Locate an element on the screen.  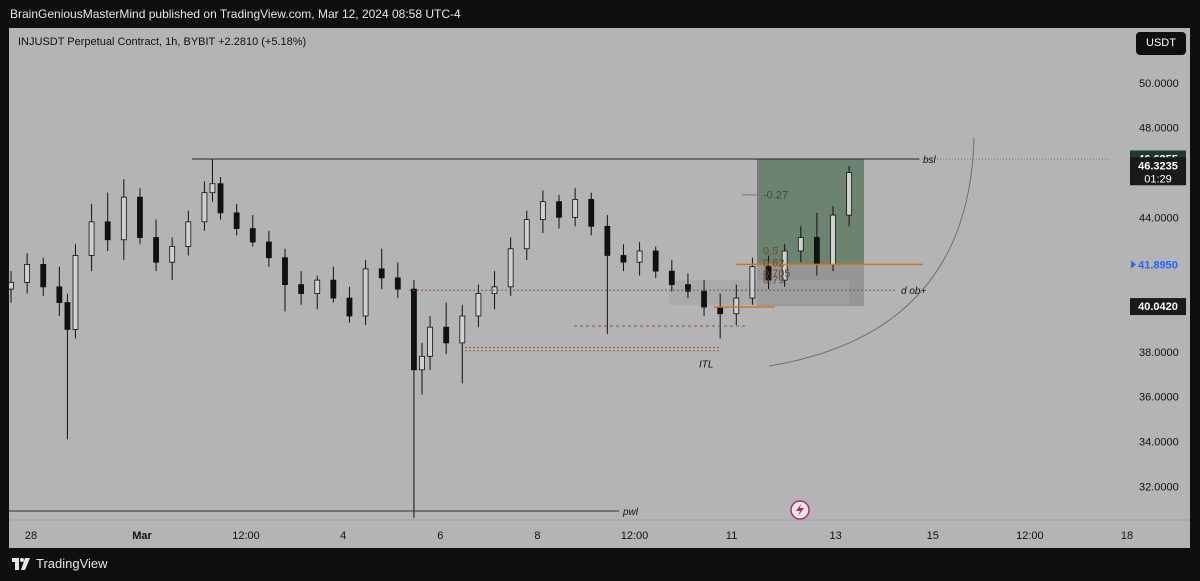
y-tick-label: 32.0000 is located at coordinates (1159, 487).